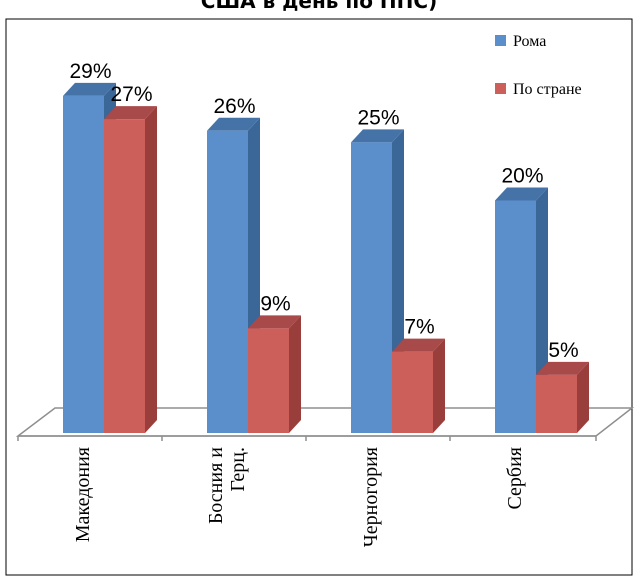  I want to click on chart-floor, so click(325, 424).